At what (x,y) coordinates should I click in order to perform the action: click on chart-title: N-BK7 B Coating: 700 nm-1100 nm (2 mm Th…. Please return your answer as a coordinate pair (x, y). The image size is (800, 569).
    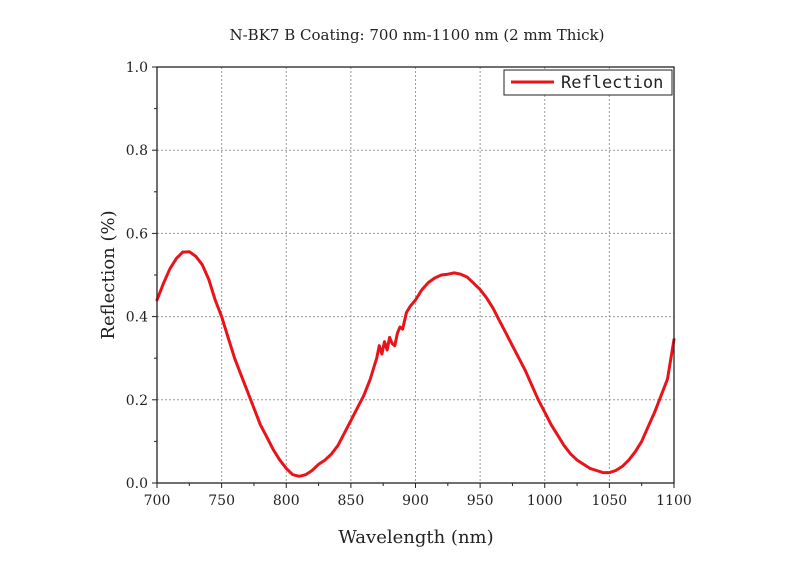
    Looking at the image, I should click on (416, 35).